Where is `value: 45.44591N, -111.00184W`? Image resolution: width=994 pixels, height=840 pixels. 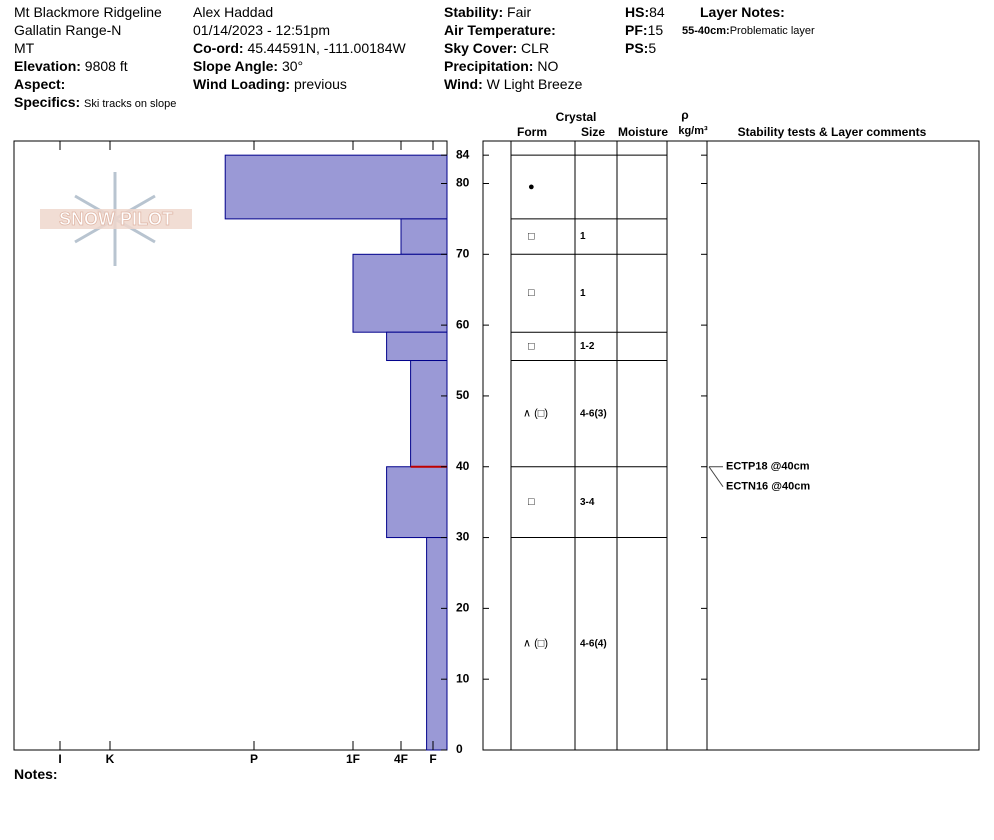 value: 45.44591N, -111.00184W is located at coordinates (326, 48).